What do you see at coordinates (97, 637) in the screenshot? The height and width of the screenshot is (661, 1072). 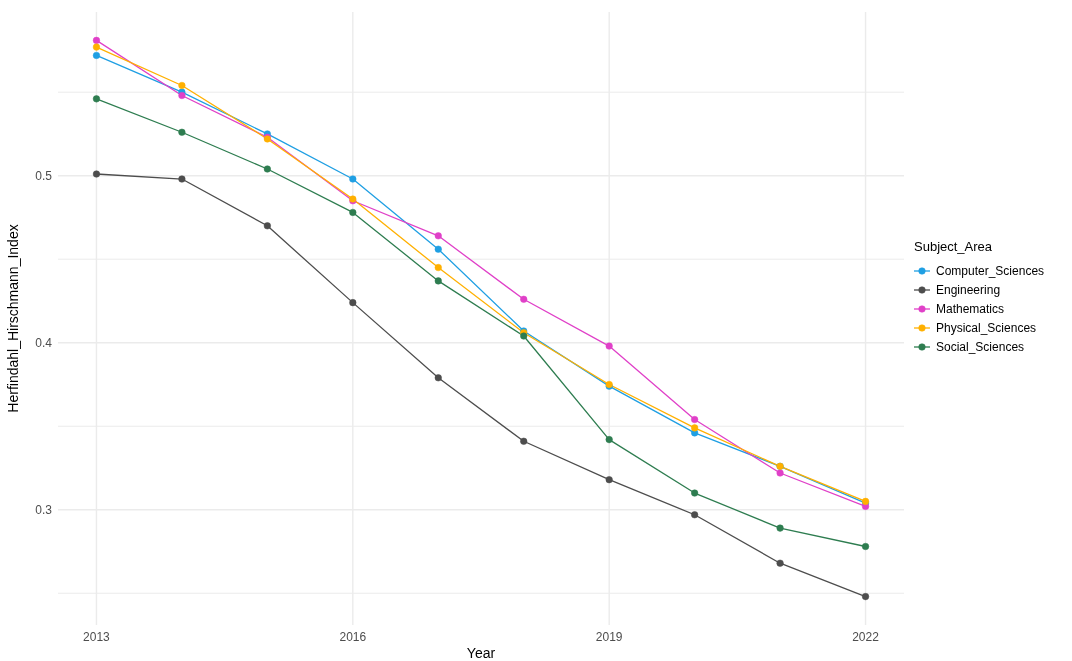 I see `x-tick-label: 2013` at bounding box center [97, 637].